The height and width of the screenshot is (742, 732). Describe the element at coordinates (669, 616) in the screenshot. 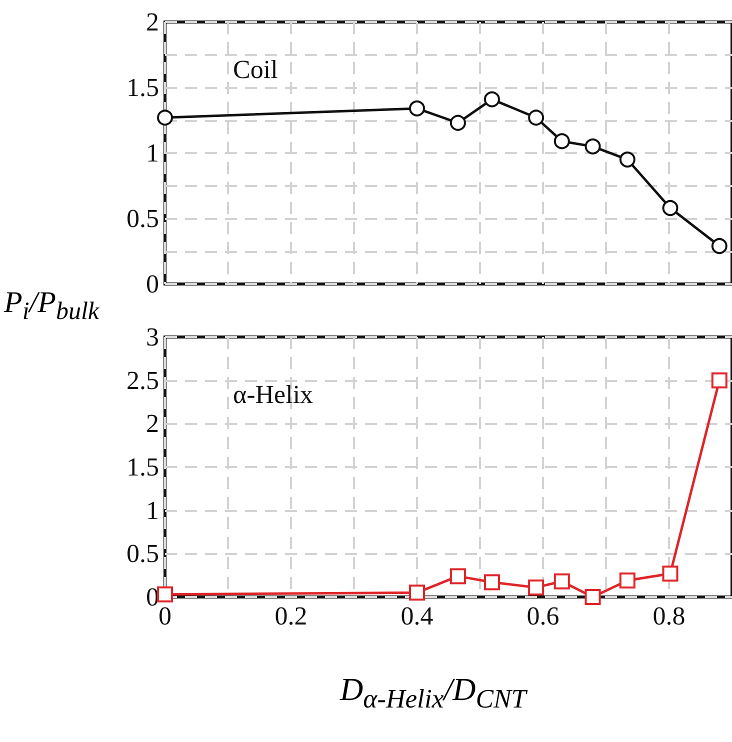

I see `x-tick-label: 0.8` at that location.